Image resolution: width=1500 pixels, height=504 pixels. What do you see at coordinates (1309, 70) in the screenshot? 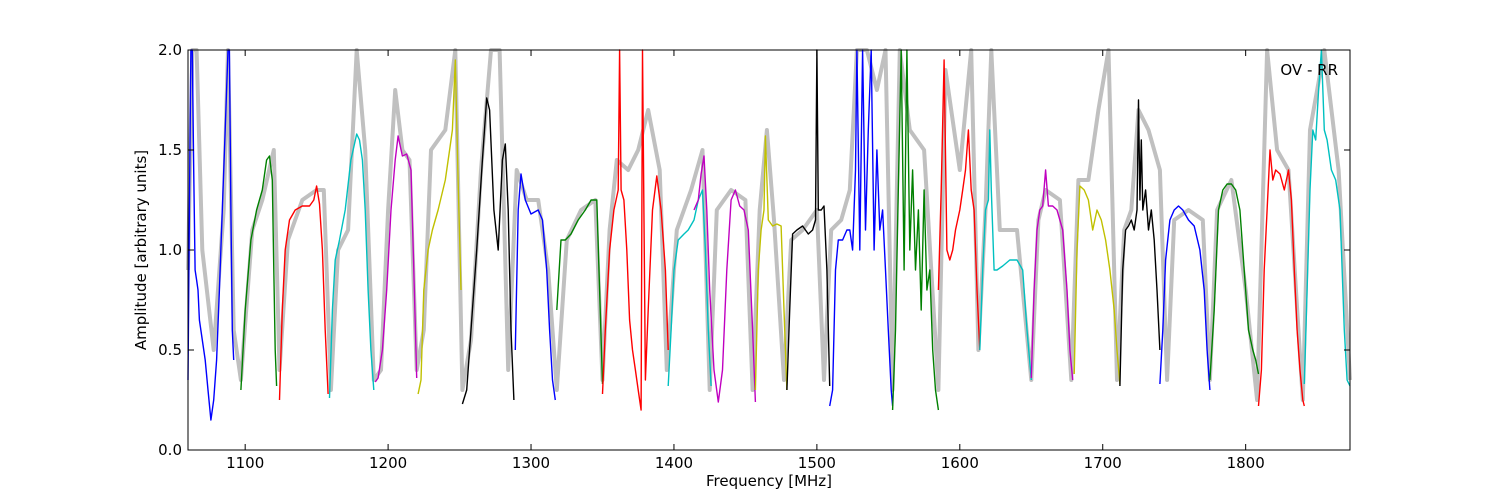
I see `chart-annotation: OV - RR` at bounding box center [1309, 70].